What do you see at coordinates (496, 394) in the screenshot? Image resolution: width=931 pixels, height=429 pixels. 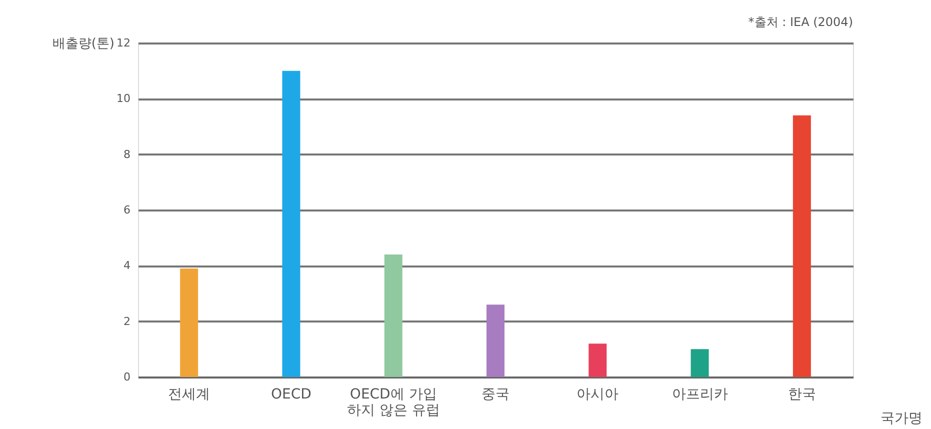 I see `x-tick-label: 중국` at bounding box center [496, 394].